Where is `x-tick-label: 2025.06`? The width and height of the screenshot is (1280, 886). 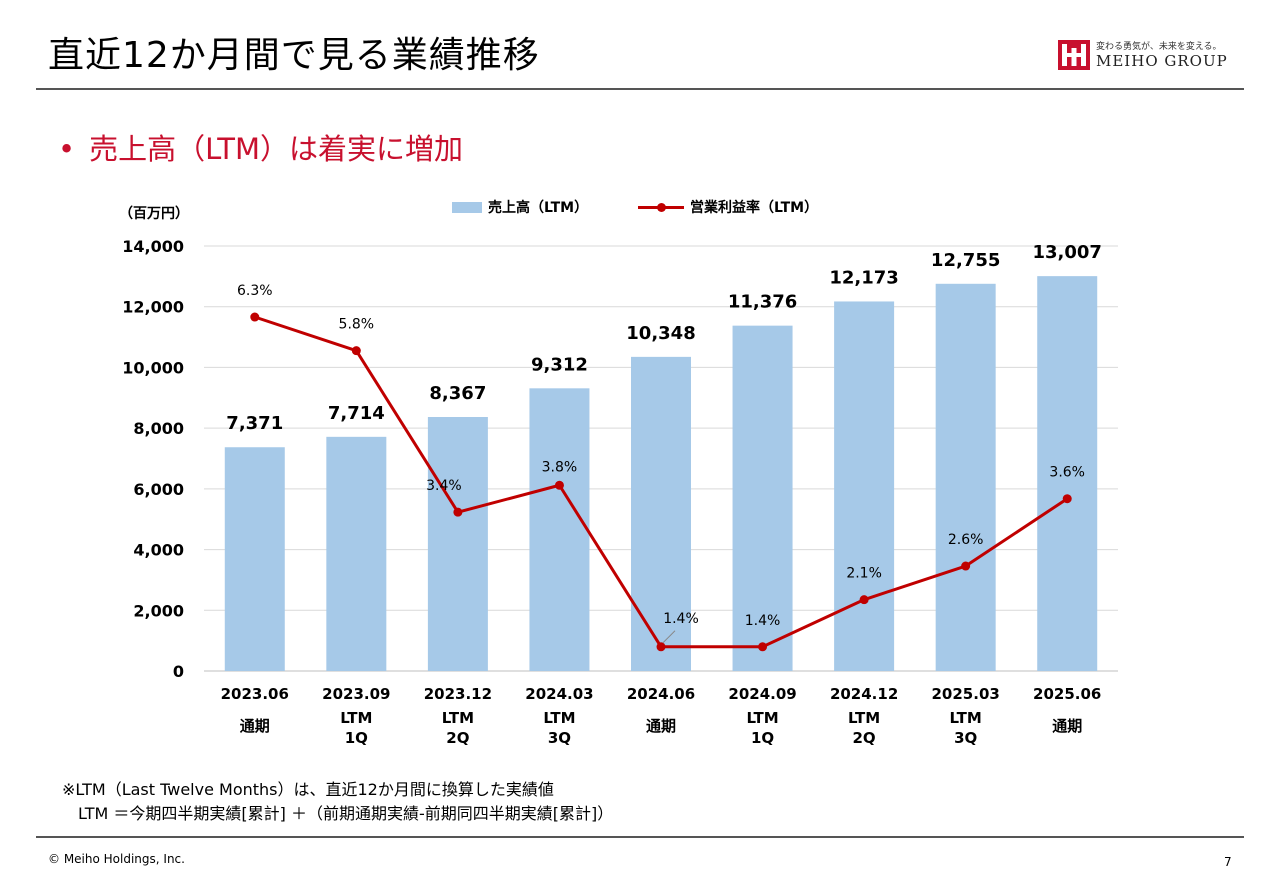 x-tick-label: 2025.06 is located at coordinates (1067, 694).